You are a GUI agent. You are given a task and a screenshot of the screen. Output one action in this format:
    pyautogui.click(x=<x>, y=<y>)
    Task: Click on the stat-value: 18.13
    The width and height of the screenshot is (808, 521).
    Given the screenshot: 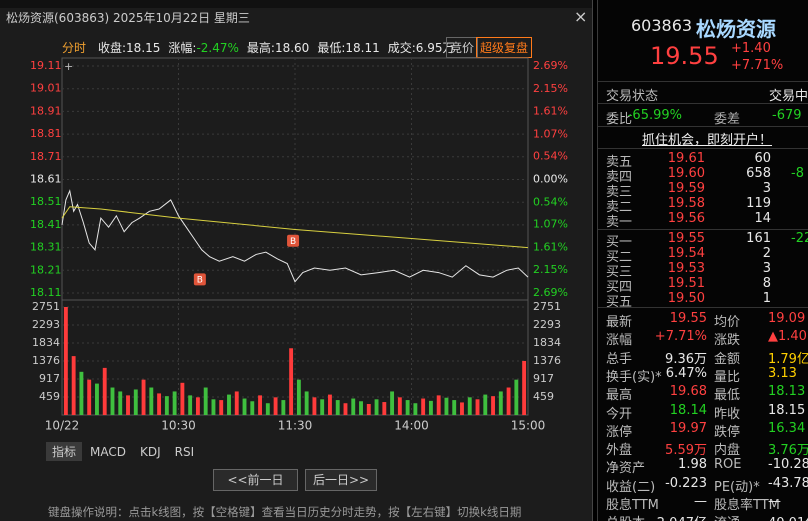 What is the action you would take?
    pyautogui.click(x=787, y=392)
    